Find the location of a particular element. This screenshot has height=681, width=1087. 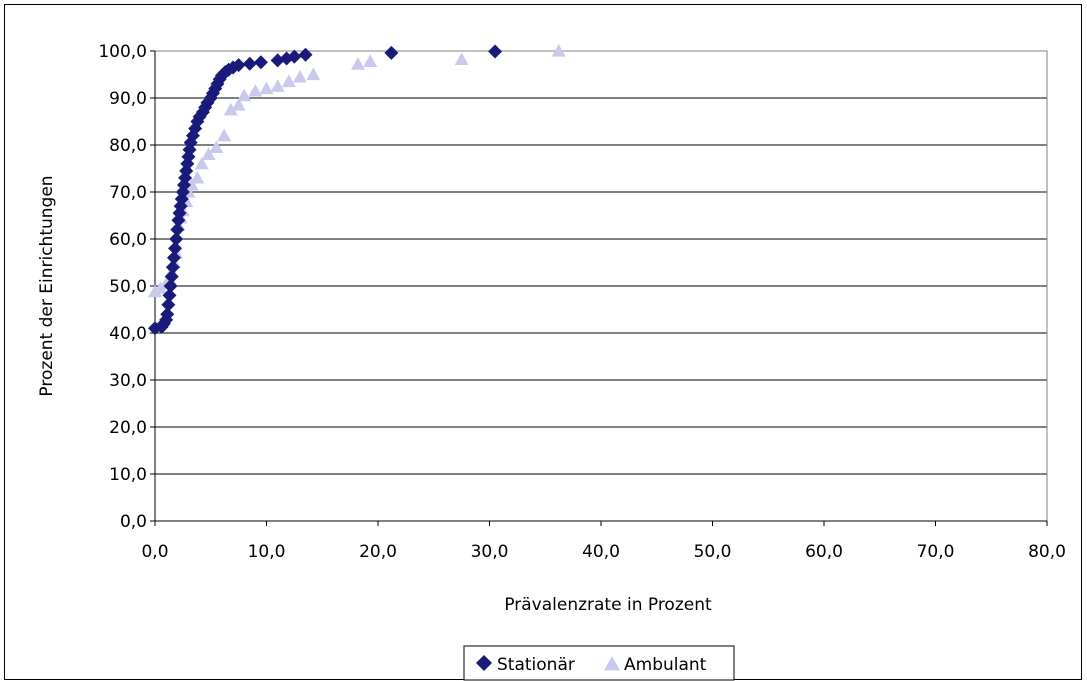

x-axis-title: Prävalenzrate in Prozent is located at coordinates (608, 605).